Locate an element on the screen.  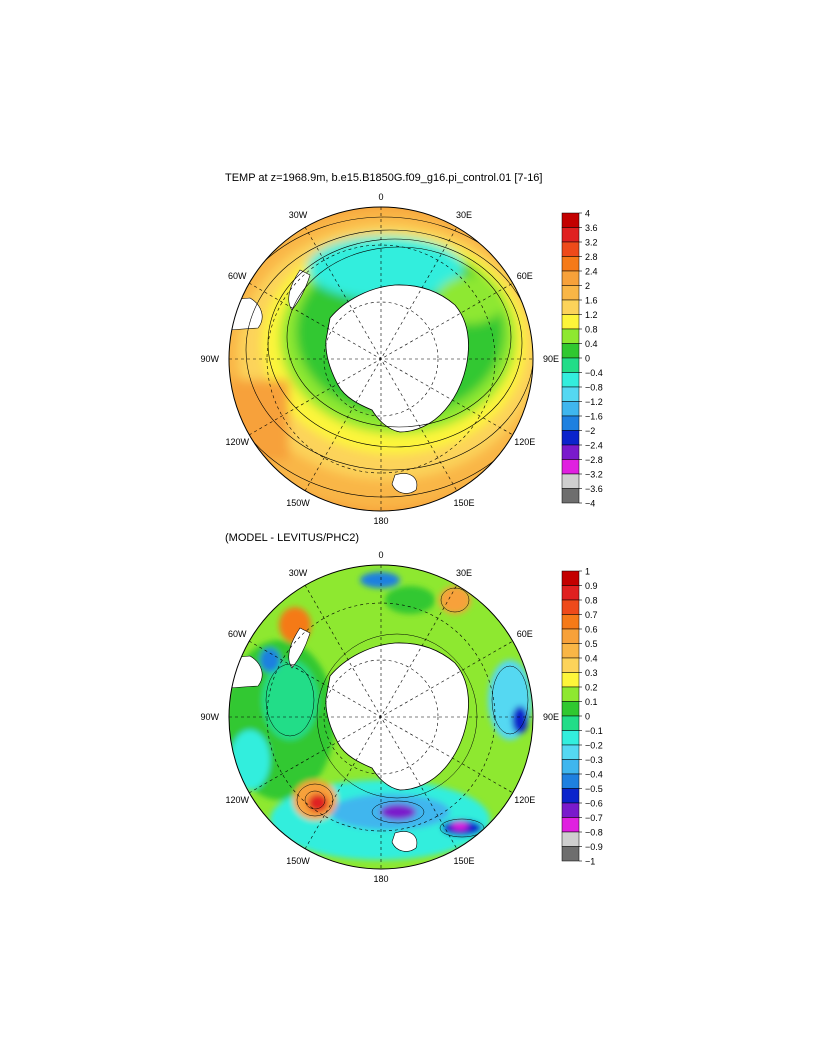
chart-title-bottom: (MODEL - LEVITUS/PHC2) is located at coordinates (292, 538).